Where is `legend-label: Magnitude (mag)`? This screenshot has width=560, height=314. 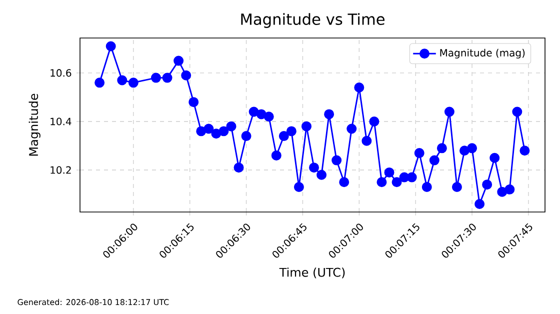 legend-label: Magnitude (mag) is located at coordinates (482, 53).